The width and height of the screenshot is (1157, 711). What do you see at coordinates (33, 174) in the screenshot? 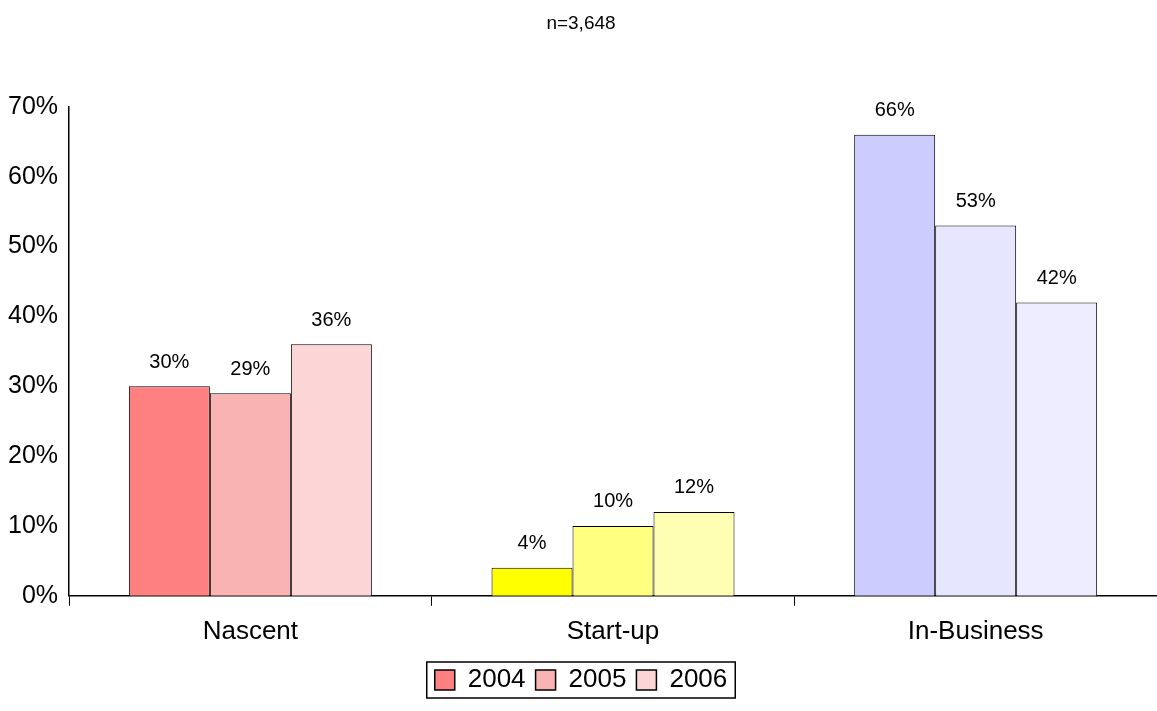
I see `y-tick-label: 60%` at bounding box center [33, 174].